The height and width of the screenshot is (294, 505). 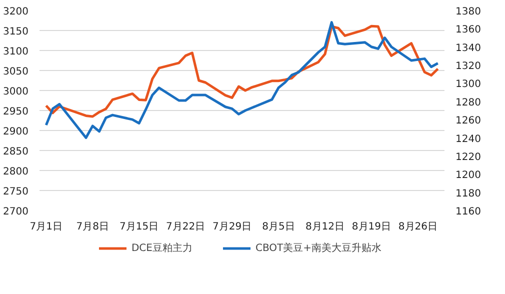 I want to click on y-tick-label: 3050, so click(x=16, y=72).